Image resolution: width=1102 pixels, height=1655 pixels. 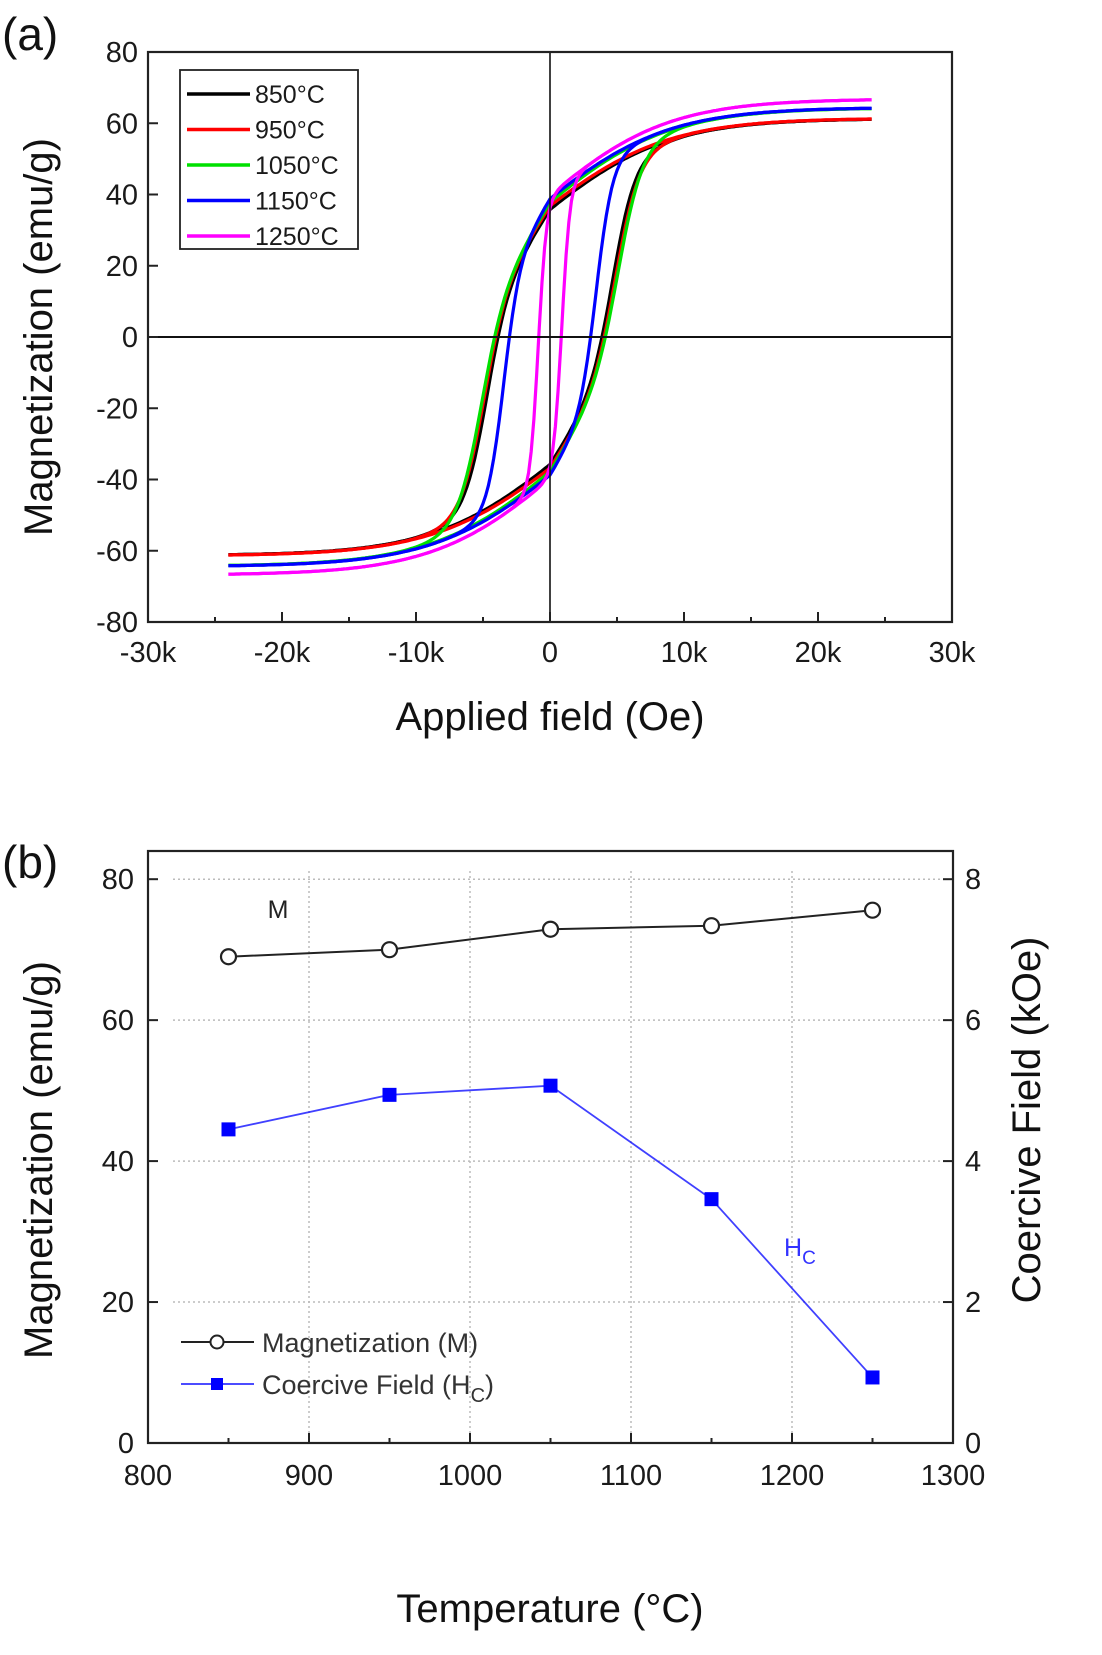 What do you see at coordinates (818, 653) in the screenshot?
I see `x-tick-label: 20k` at bounding box center [818, 653].